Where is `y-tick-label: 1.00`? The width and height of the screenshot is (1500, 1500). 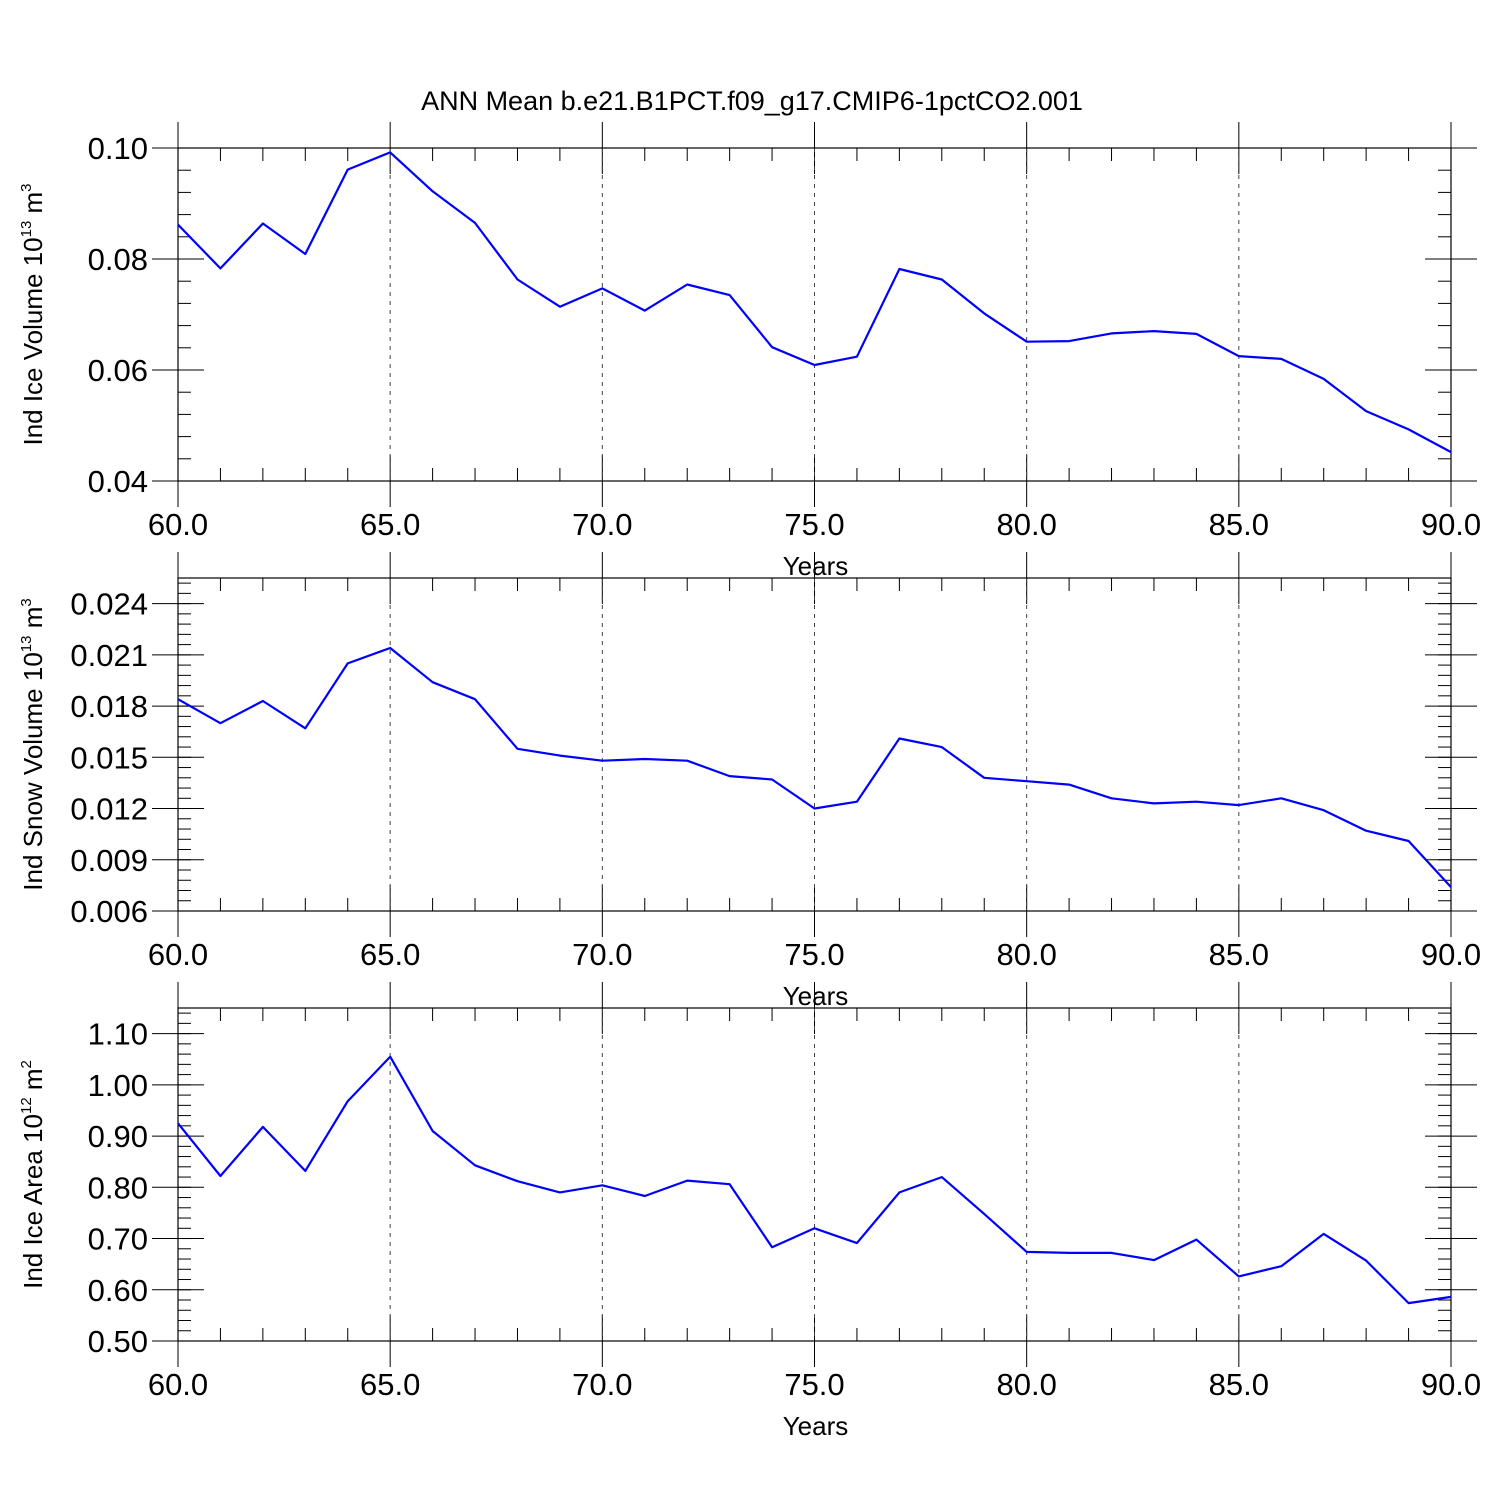
y-tick-label: 1.00 is located at coordinates (118, 1085).